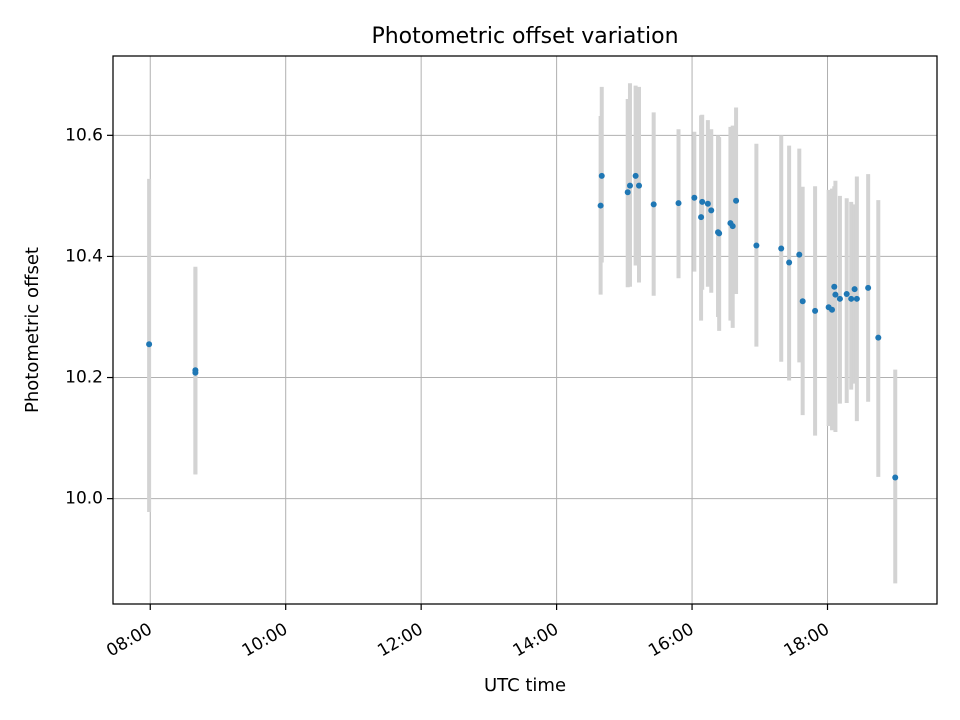 This screenshot has width=960, height=720. I want to click on chart-title: Photometric offset variation, so click(524, 36).